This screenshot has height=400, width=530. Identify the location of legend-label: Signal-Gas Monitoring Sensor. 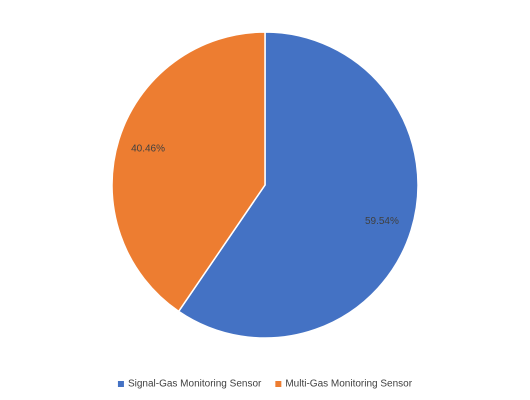
(195, 384).